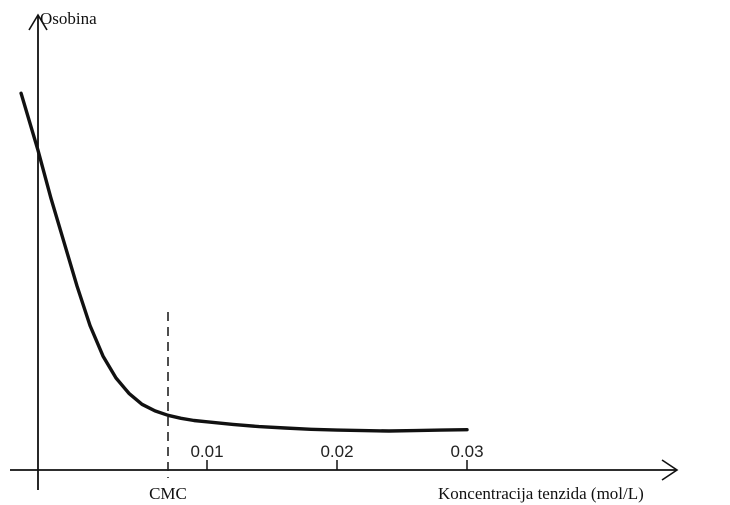  I want to click on cmc-label: CMC, so click(168, 493).